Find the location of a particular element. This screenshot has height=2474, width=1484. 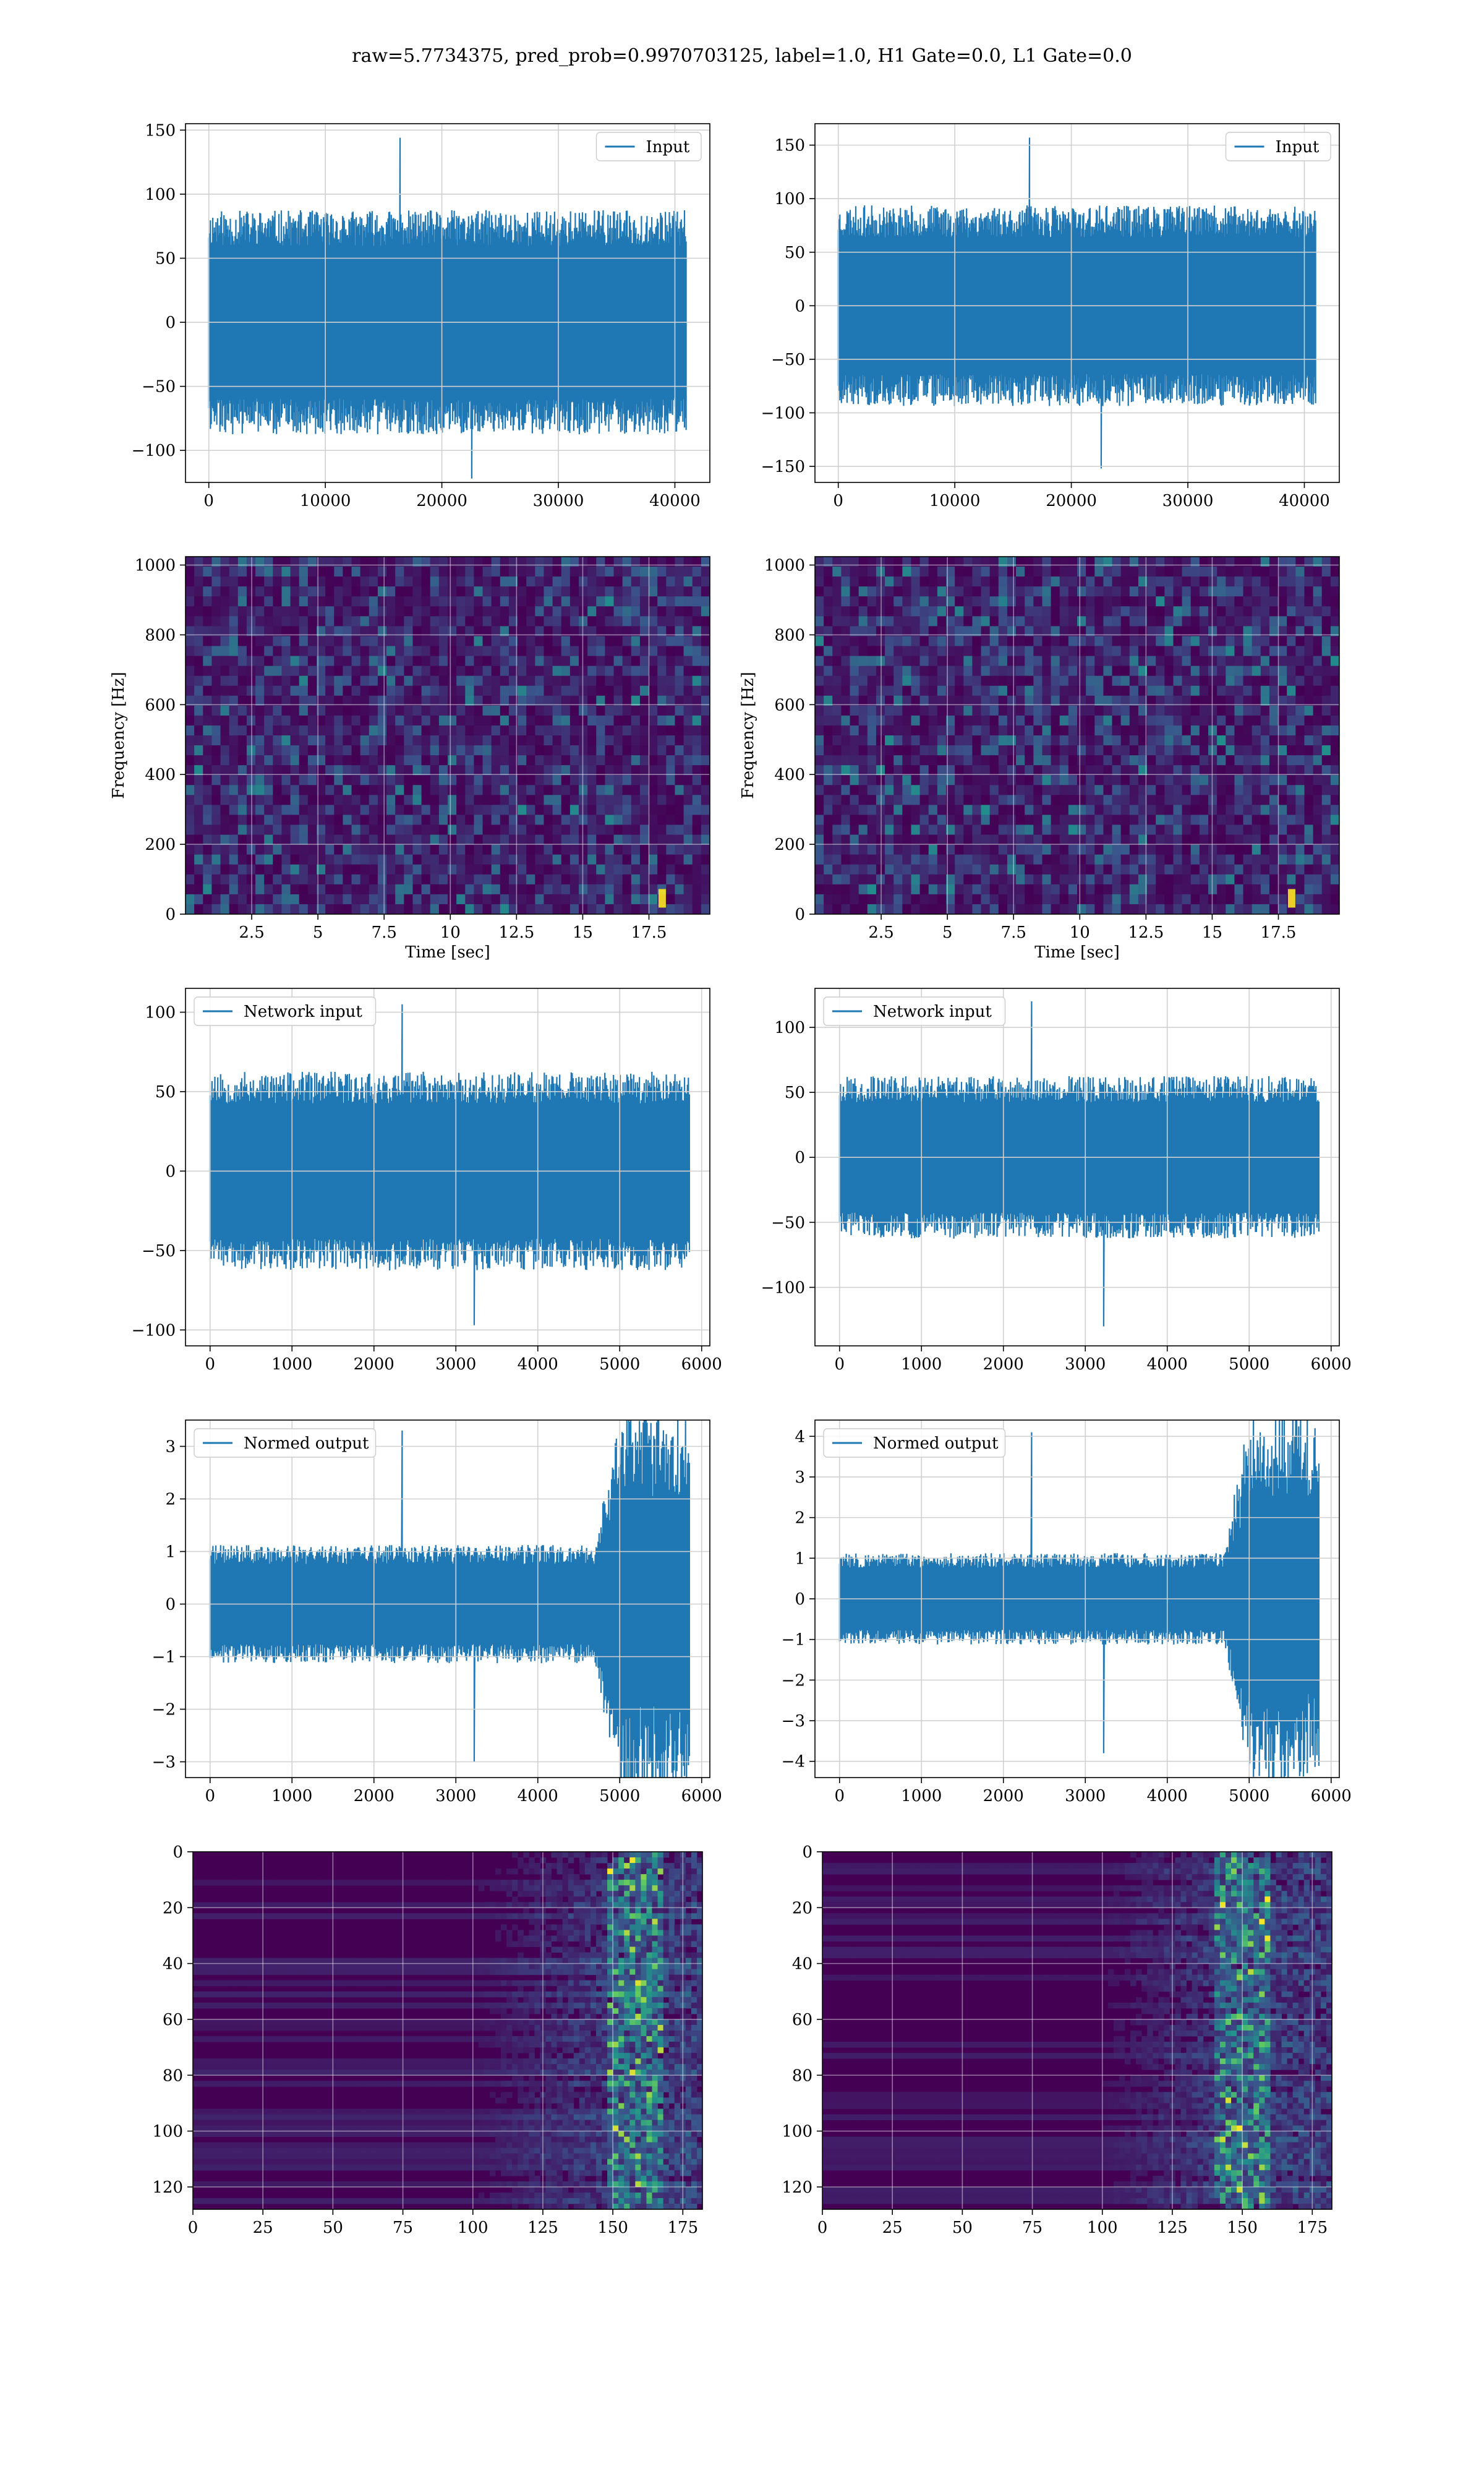

x-tick-label: 4000 is located at coordinates (1167, 1365).